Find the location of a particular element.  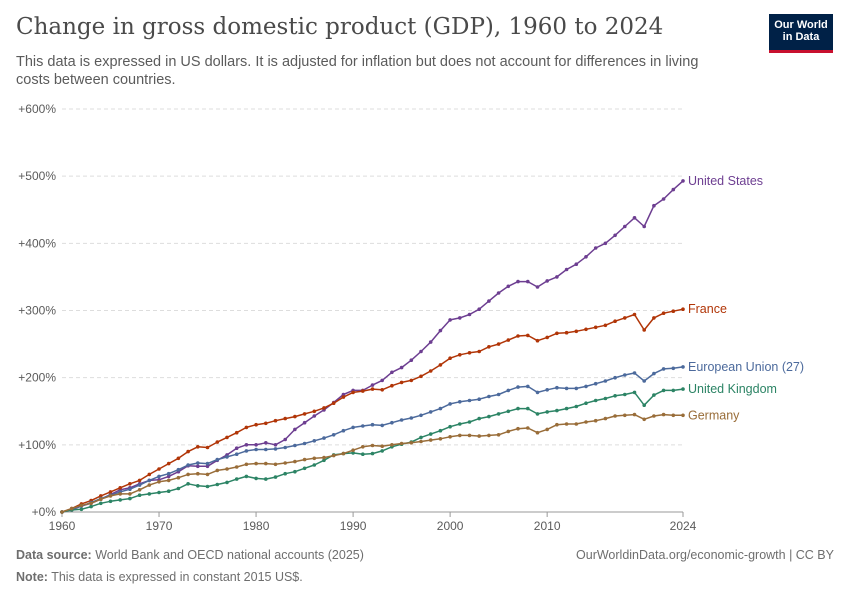

y-tick-label: +500% is located at coordinates (37, 176).